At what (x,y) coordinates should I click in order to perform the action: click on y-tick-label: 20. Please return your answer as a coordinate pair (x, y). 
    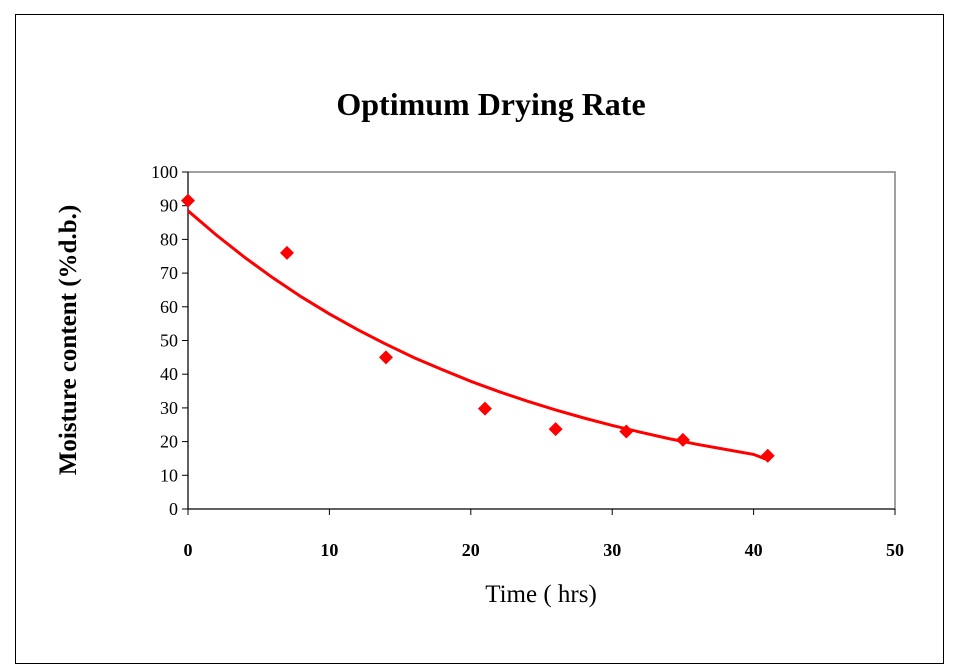
    Looking at the image, I should click on (169, 442).